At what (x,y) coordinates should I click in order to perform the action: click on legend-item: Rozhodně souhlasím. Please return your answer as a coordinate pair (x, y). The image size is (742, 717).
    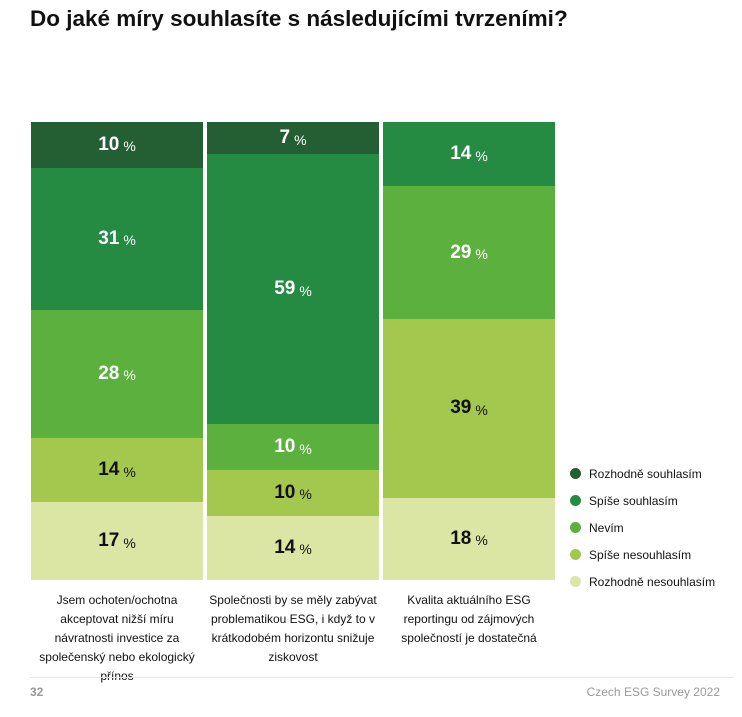
    Looking at the image, I should click on (642, 473).